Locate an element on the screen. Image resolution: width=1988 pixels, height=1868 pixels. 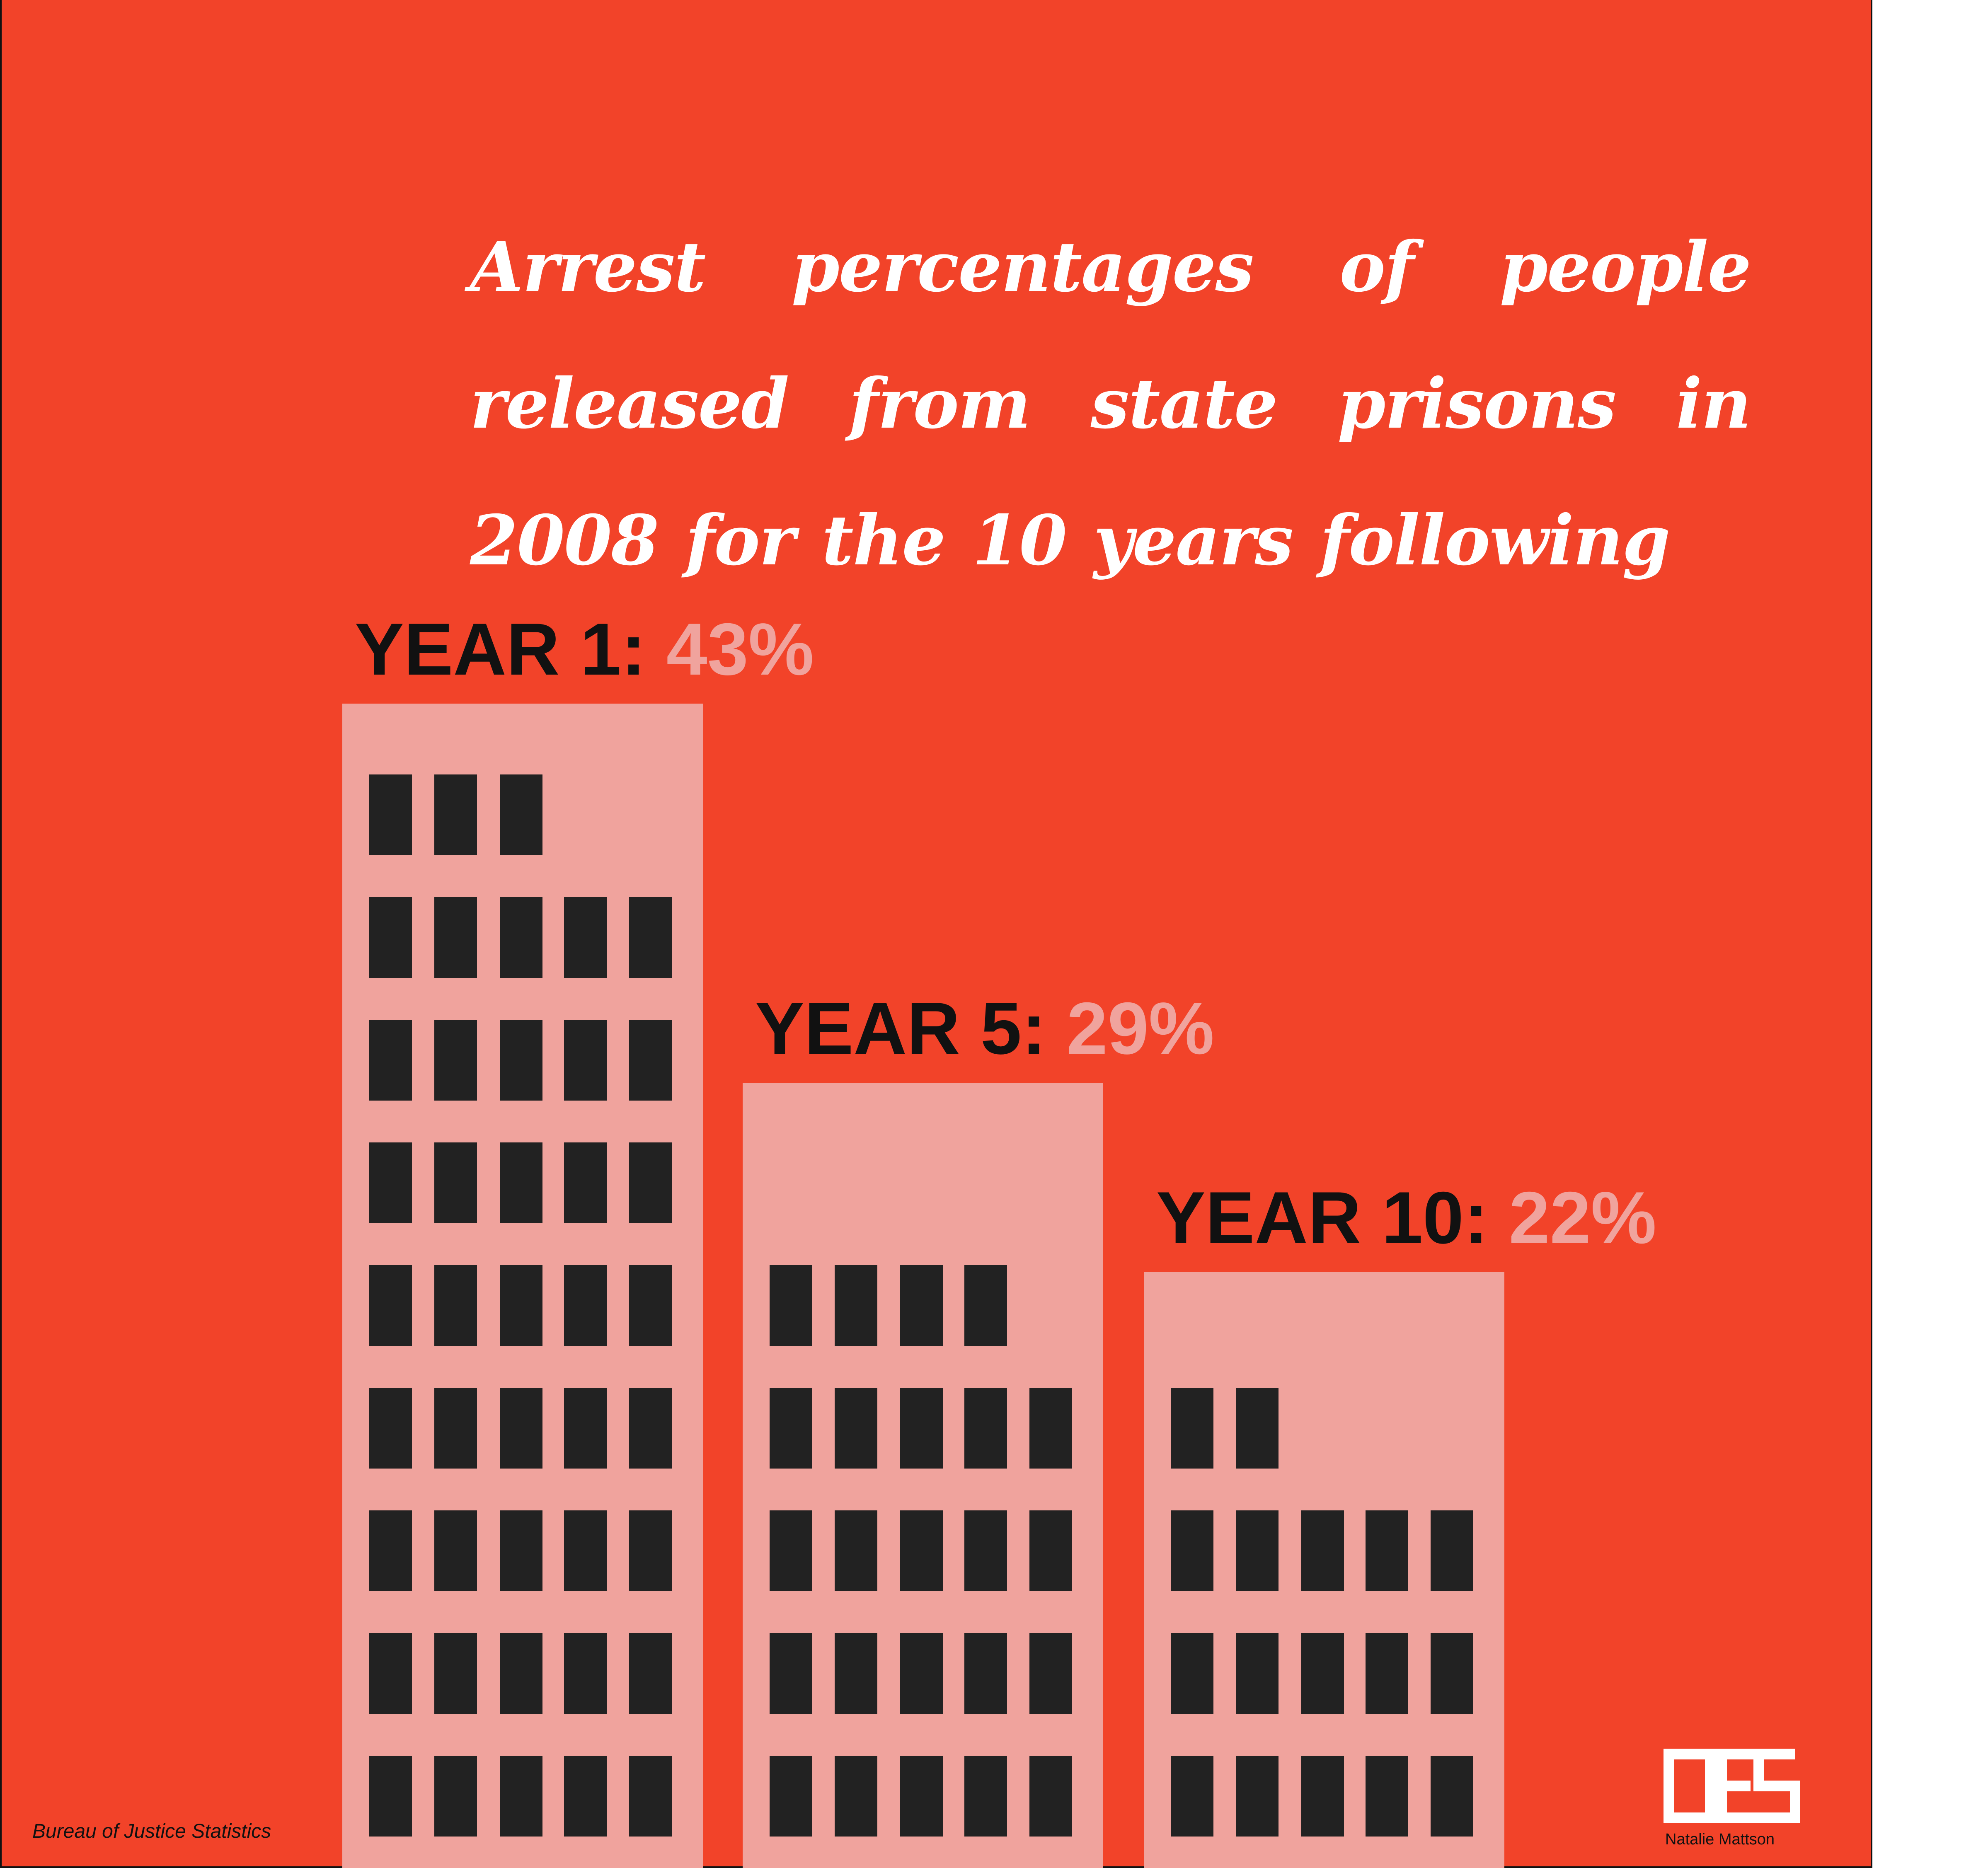
oes-logo-icon is located at coordinates (1732, 1786).